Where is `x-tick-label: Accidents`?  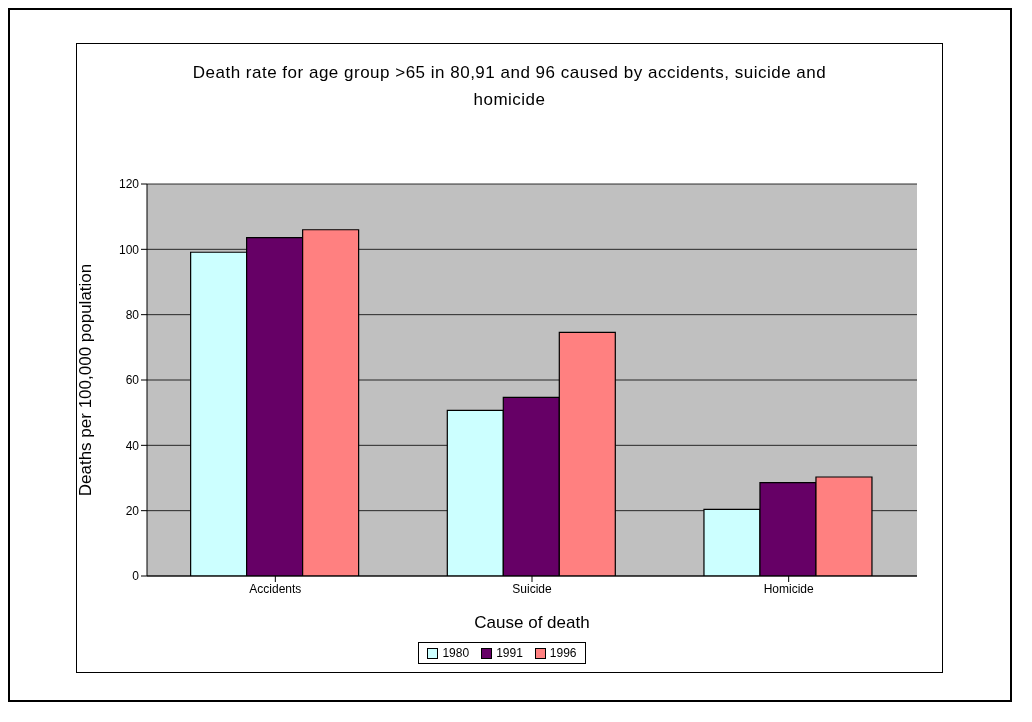
x-tick-label: Accidents is located at coordinates (275, 588).